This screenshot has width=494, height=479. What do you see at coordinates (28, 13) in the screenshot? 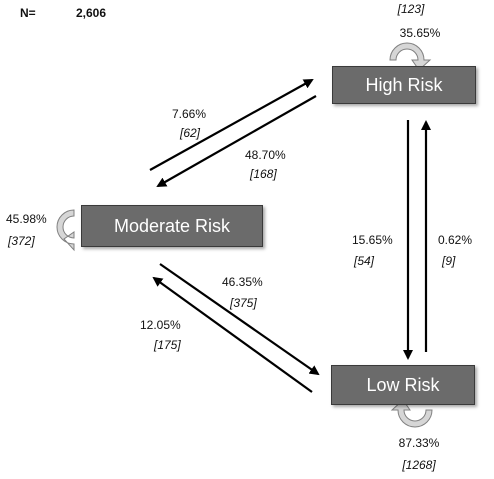
I see `total-label: N=` at bounding box center [28, 13].